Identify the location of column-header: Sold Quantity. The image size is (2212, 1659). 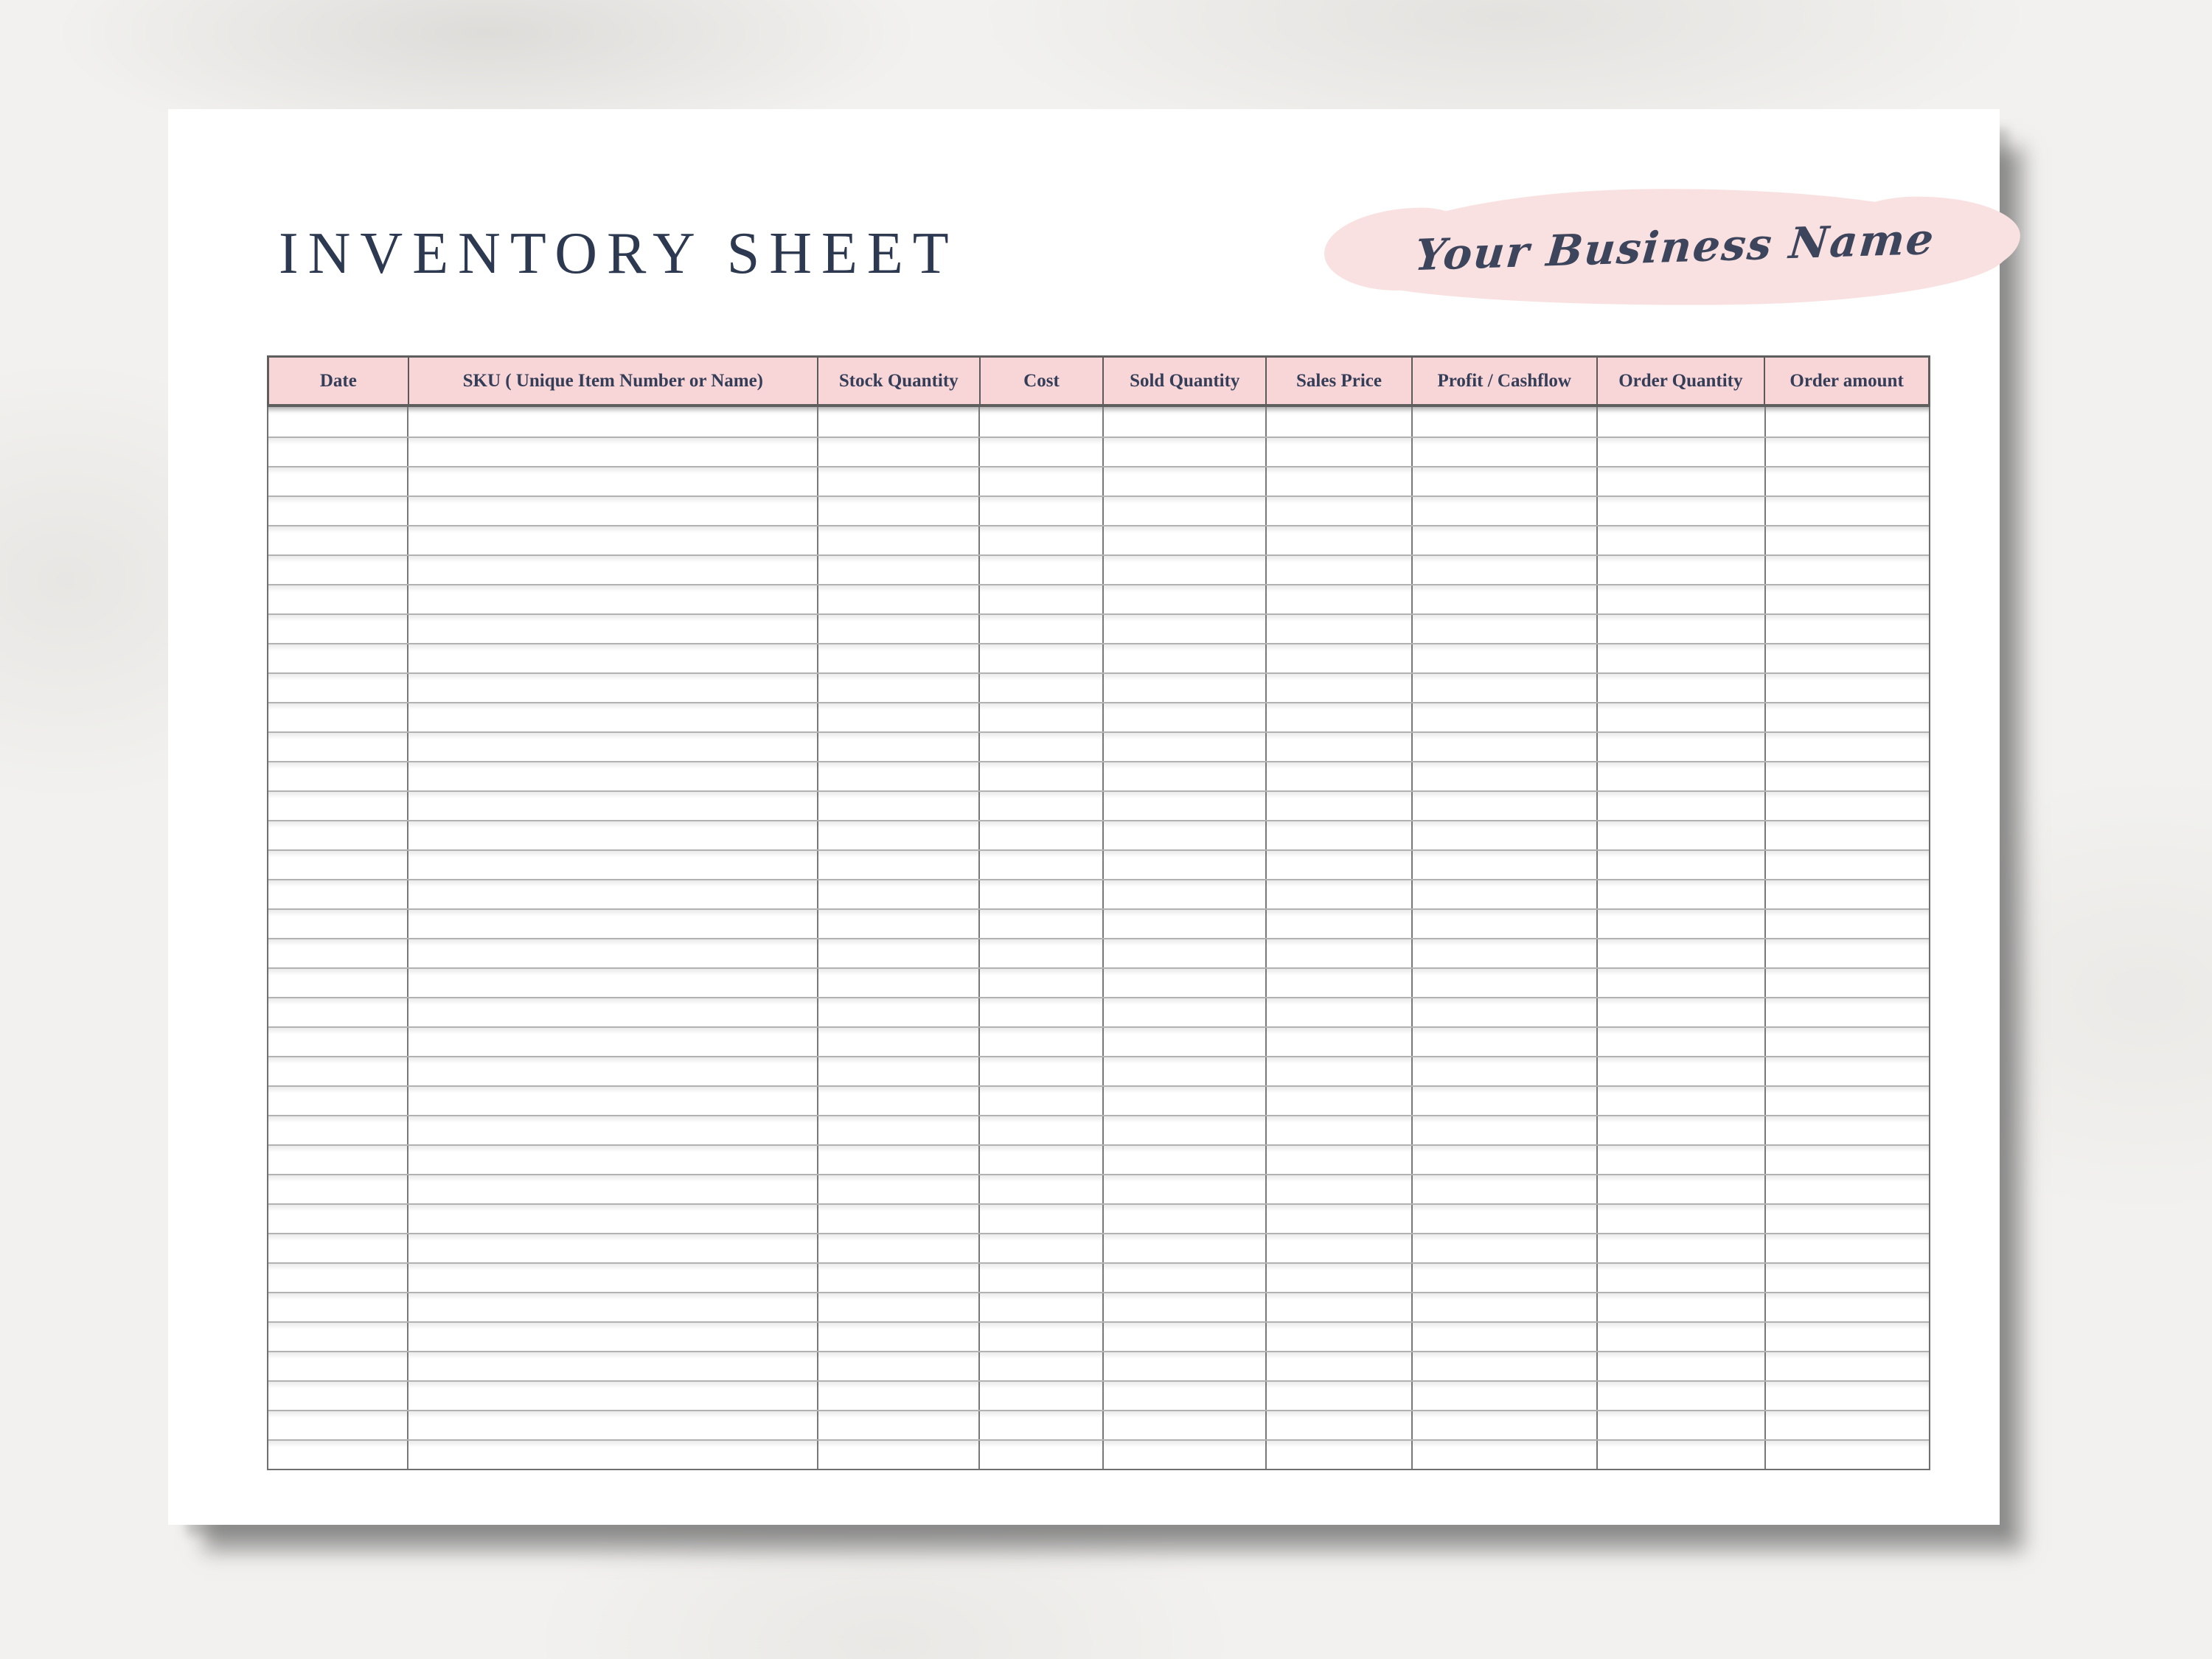
(1185, 381).